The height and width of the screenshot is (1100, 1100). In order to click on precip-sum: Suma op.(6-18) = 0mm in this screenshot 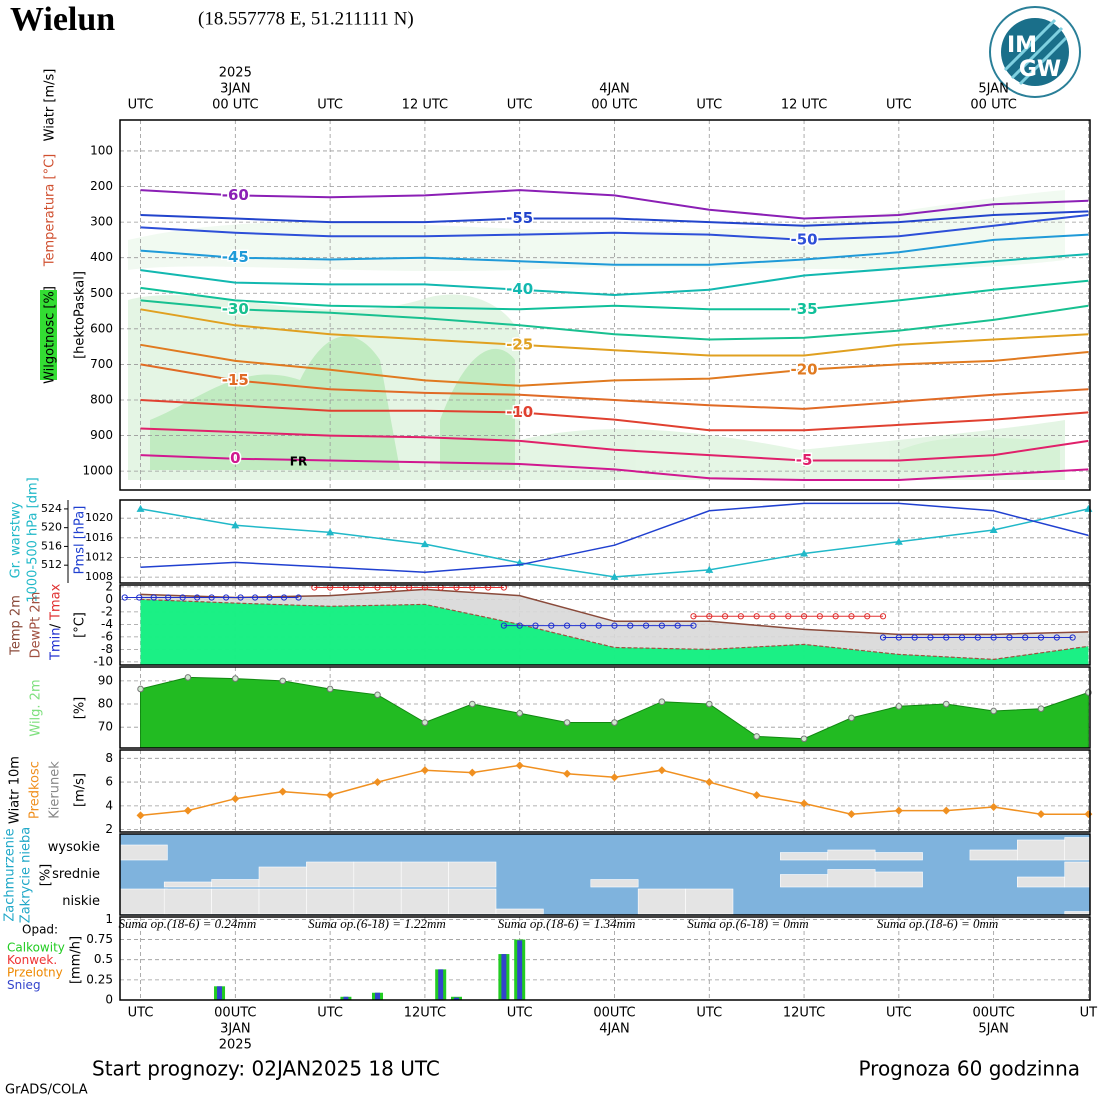, I will do `click(747, 923)`.